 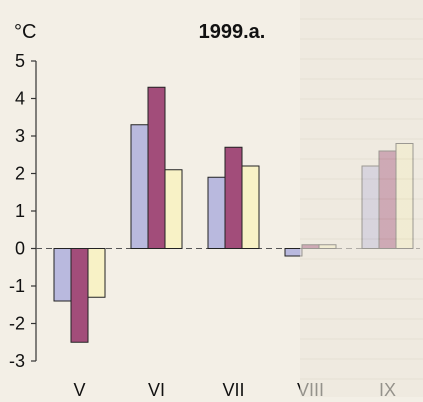 I want to click on y-tick-label: 1, so click(x=20, y=211).